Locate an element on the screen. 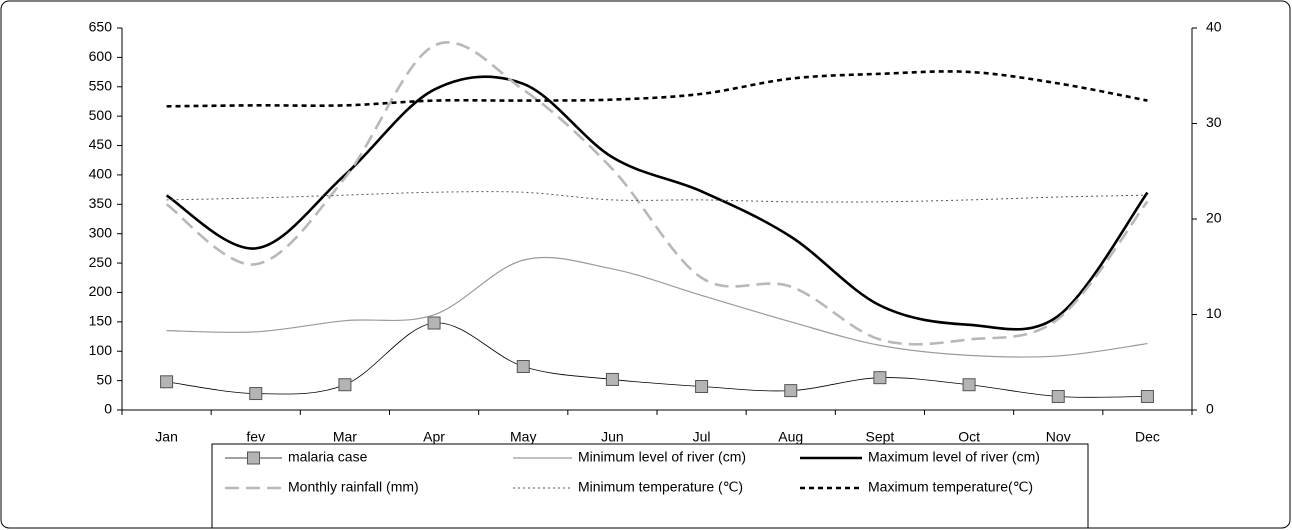  x-tick-label: Apr is located at coordinates (434, 437).